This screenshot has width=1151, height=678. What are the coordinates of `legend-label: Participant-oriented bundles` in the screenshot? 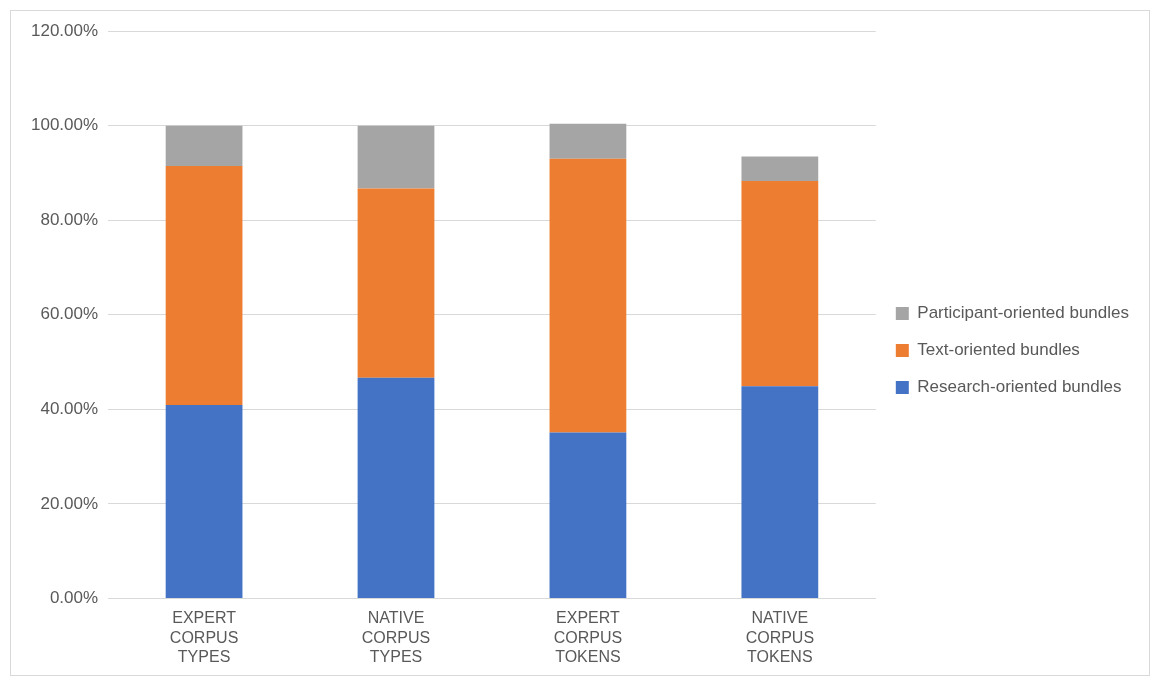 It's located at (1023, 313).